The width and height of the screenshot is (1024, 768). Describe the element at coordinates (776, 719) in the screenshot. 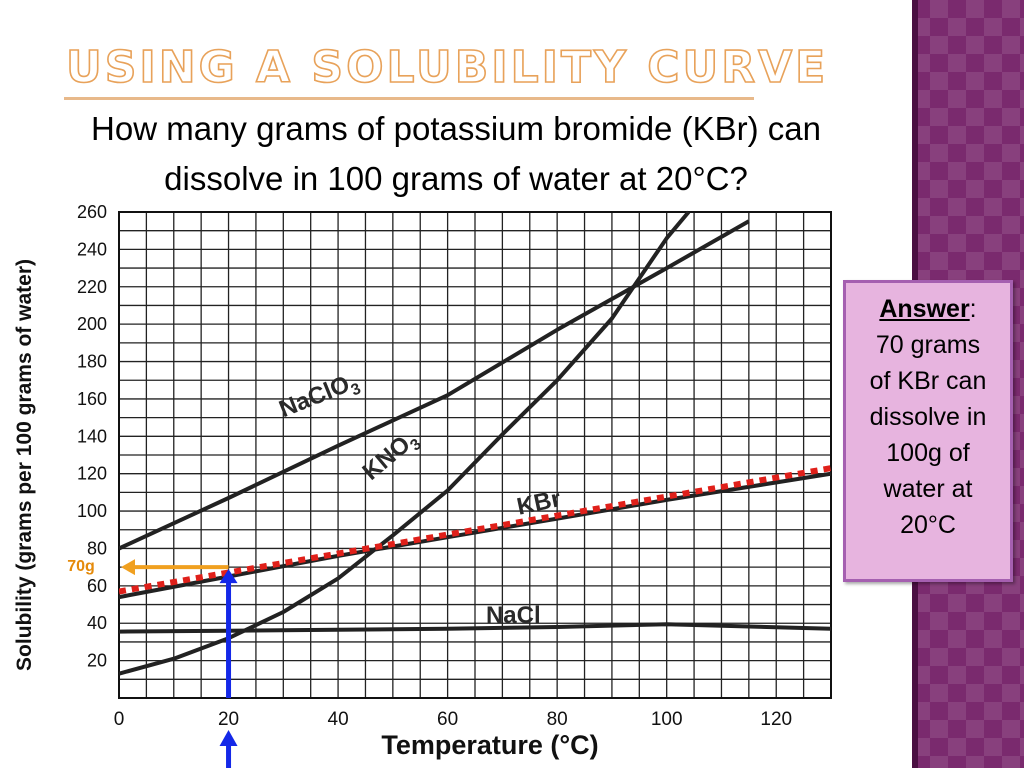

I see `x-tick-label: 120` at that location.